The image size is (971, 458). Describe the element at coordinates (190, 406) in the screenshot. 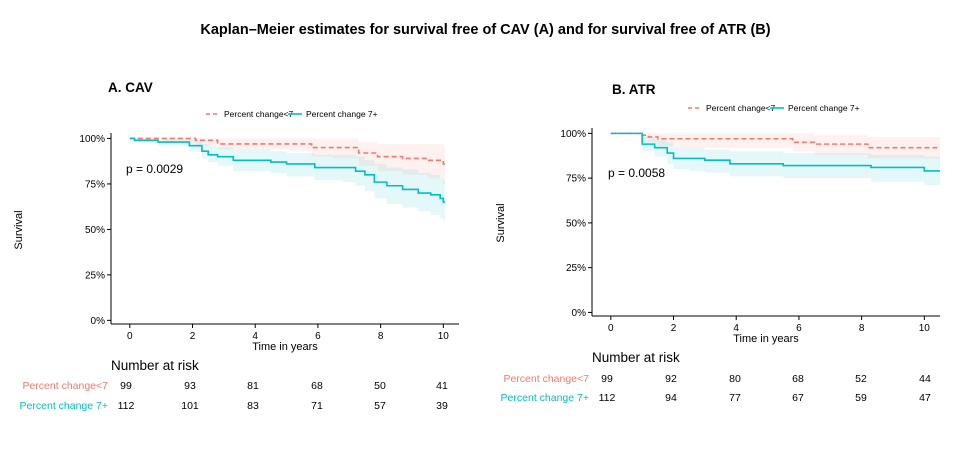

I see `panel-a-risk-g2-t2: 101` at that location.